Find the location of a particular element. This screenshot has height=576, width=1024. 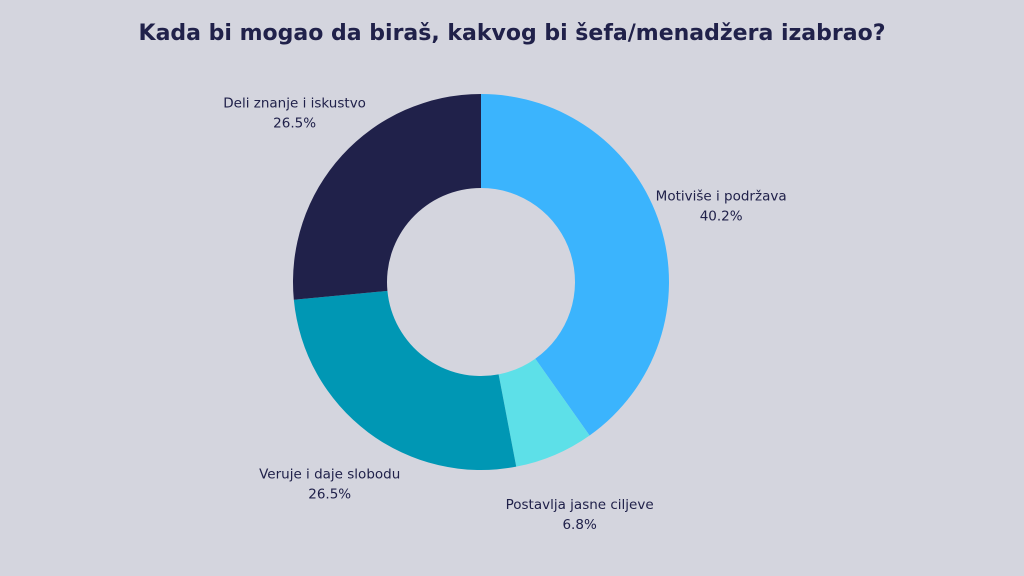

slice-value-label: 40.2% is located at coordinates (721, 217).